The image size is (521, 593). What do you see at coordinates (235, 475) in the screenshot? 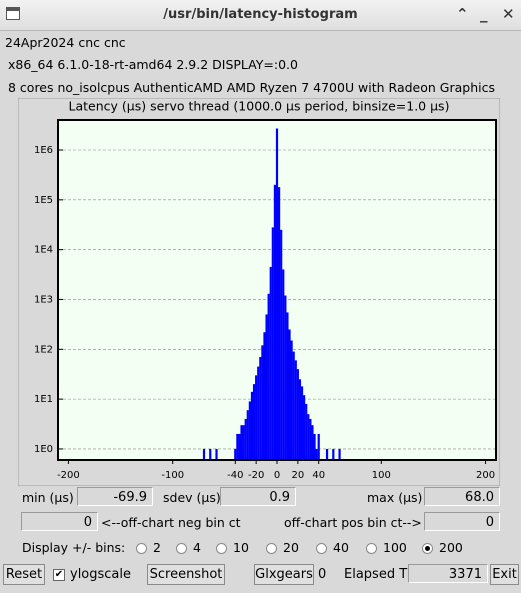
I see `x-tick-label: -40` at bounding box center [235, 475].